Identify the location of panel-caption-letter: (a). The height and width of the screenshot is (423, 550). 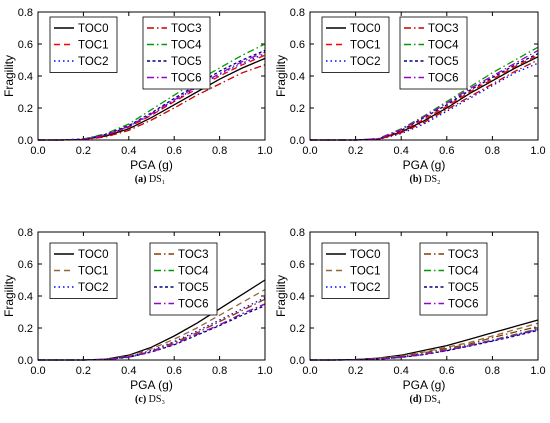
(142, 179).